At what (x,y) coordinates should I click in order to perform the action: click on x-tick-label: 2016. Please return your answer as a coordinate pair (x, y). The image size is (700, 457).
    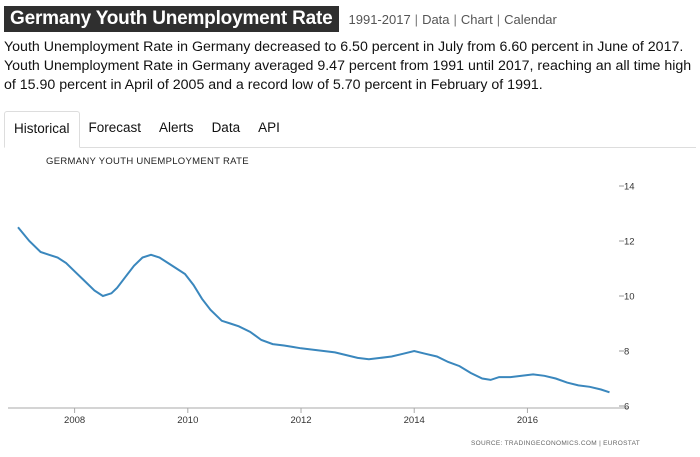
    Looking at the image, I should click on (527, 420).